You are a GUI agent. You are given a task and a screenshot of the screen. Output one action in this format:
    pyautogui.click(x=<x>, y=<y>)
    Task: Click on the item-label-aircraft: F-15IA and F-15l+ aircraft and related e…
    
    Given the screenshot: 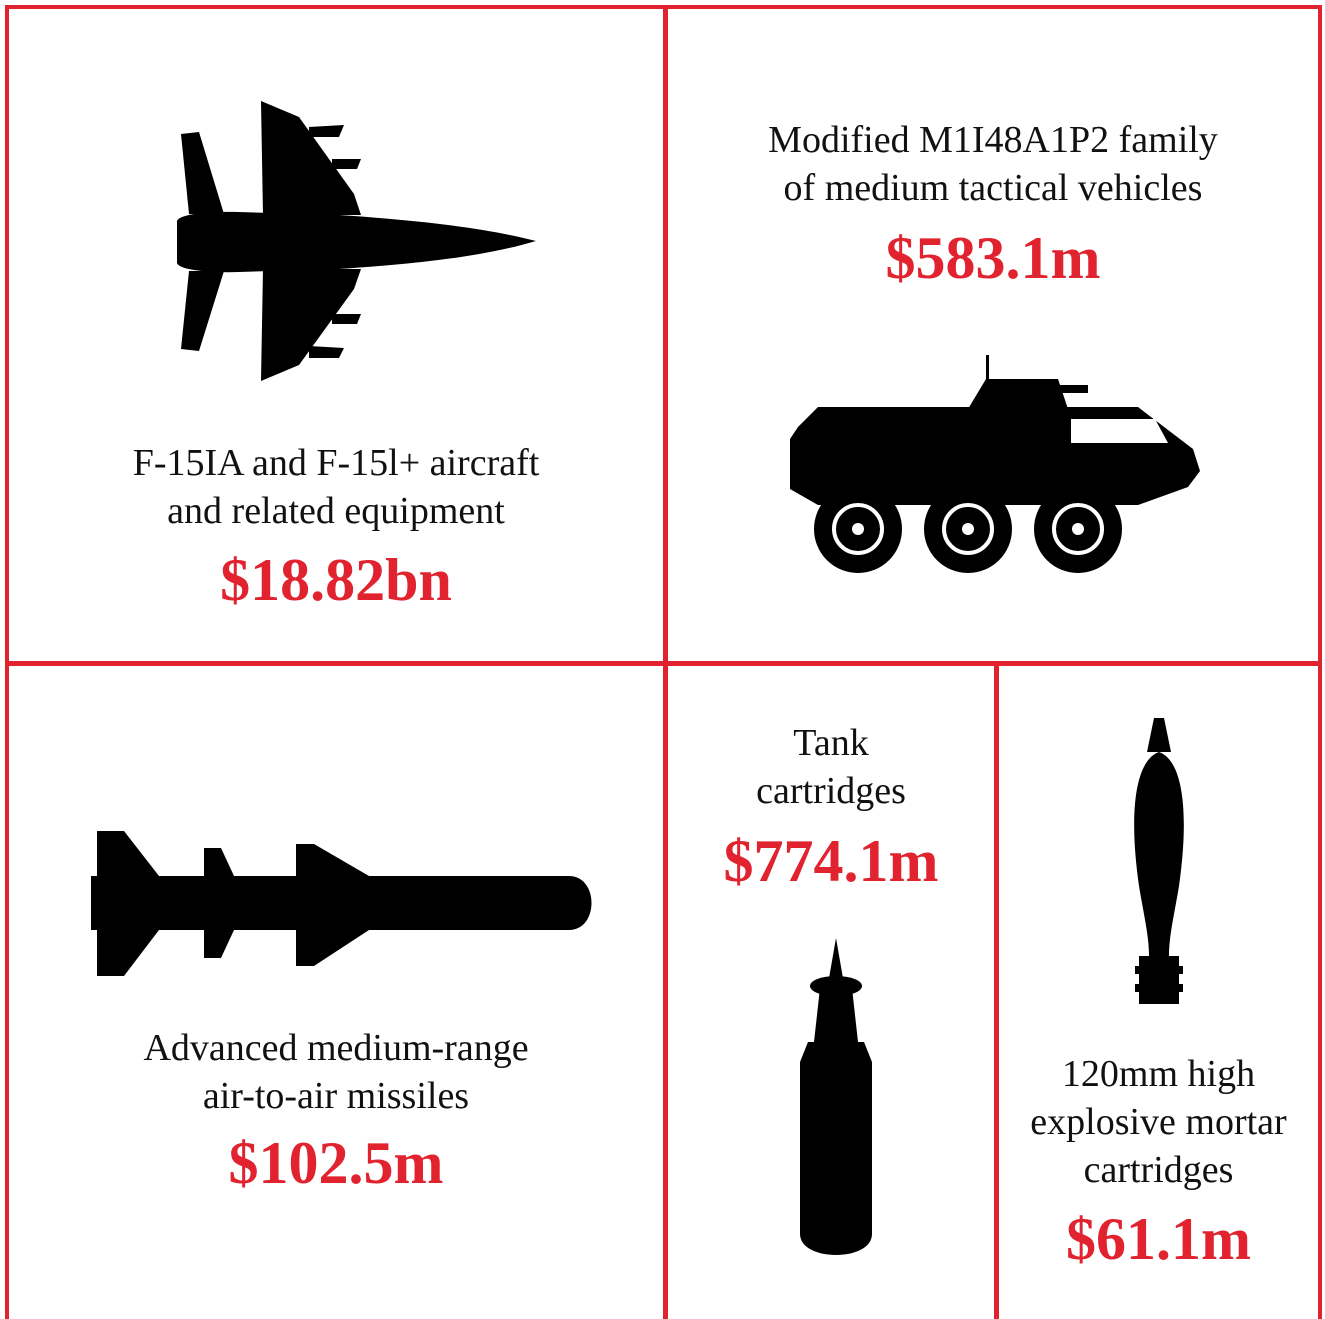 What is the action you would take?
    pyautogui.click(x=336, y=487)
    